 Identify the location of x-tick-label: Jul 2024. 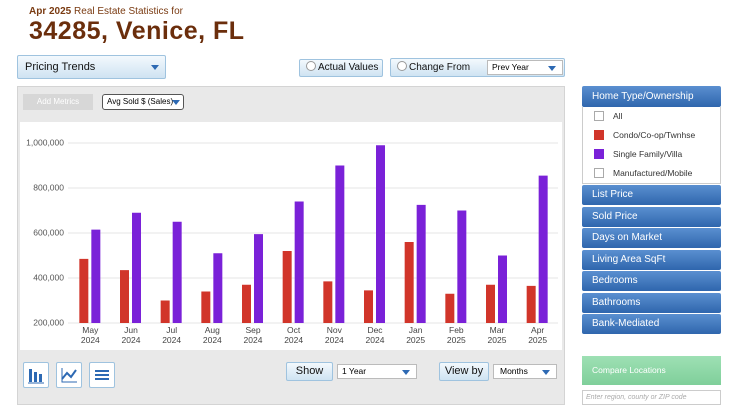
(172, 335).